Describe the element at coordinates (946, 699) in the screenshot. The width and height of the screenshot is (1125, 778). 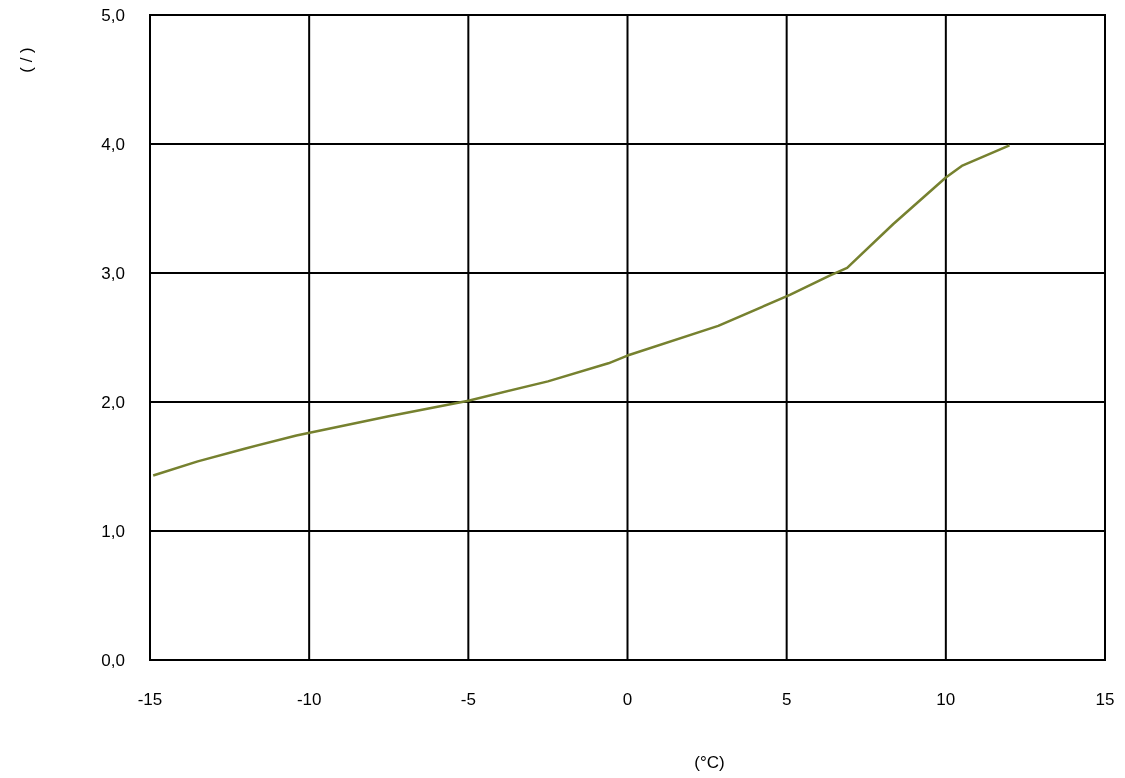
I see `x-tick-label: 10` at that location.